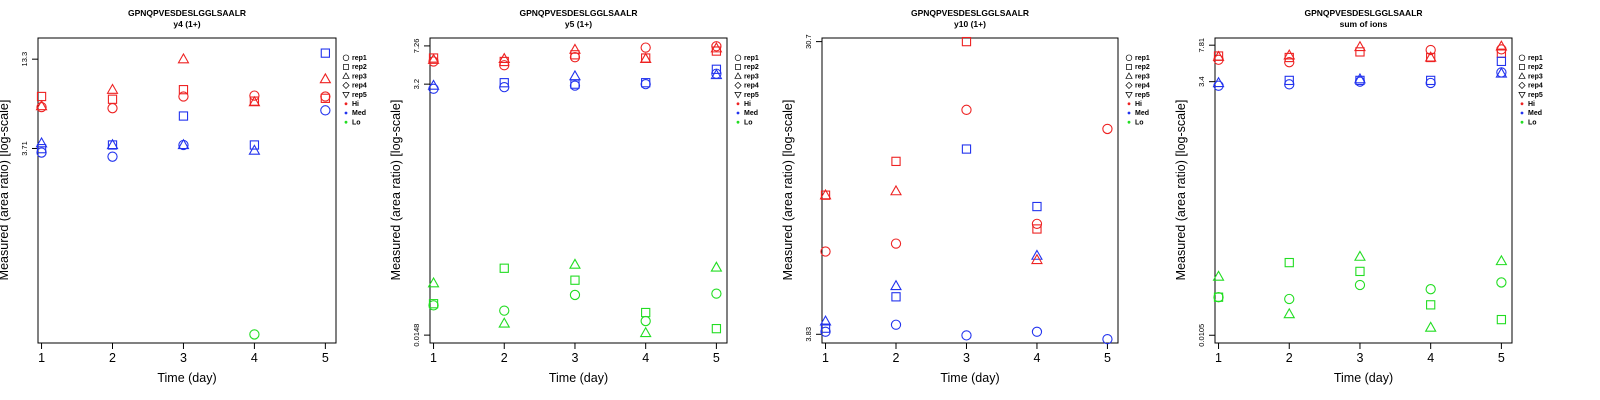  Describe the element at coordinates (187, 190) in the screenshot. I see `plot-frame` at that location.